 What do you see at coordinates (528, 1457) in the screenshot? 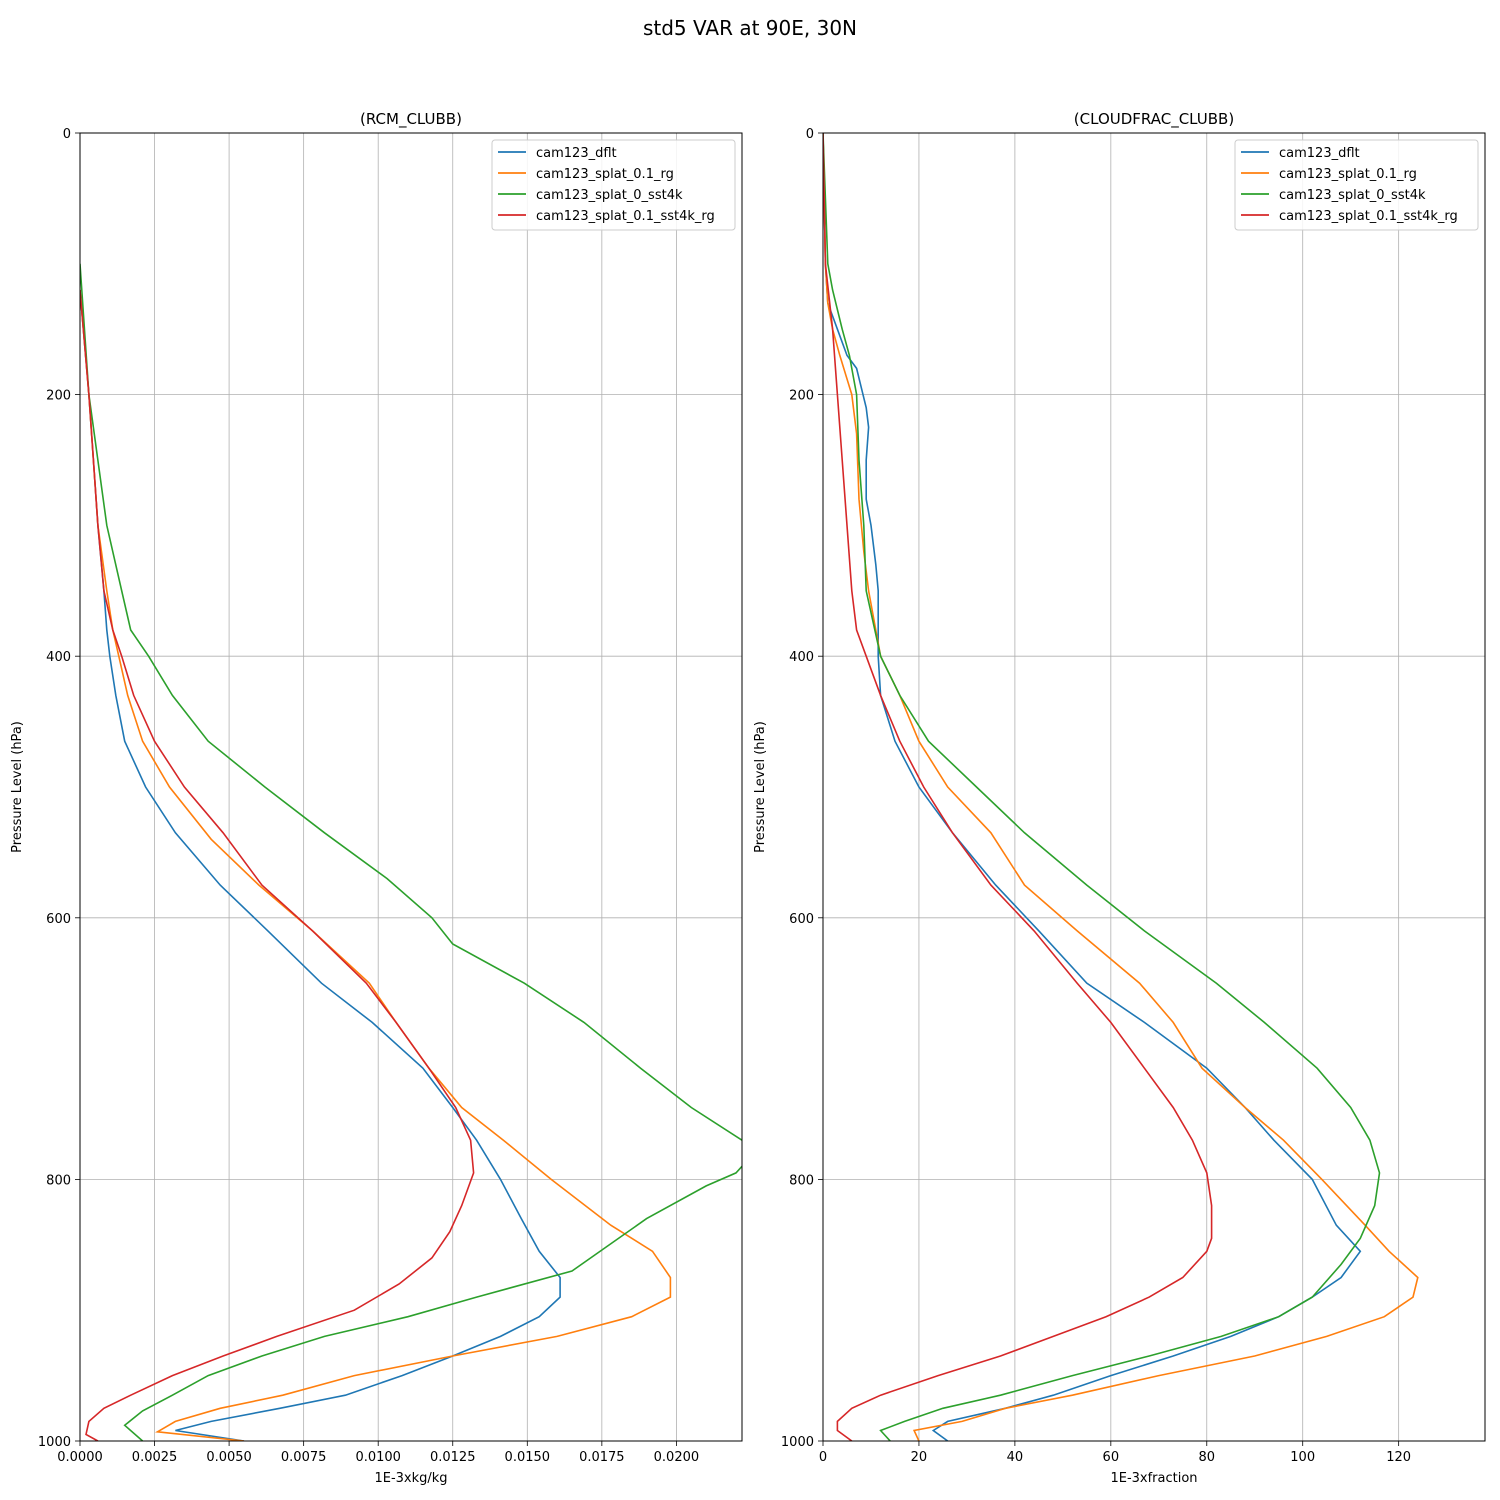
I see `x-tick-label: 0.0150` at bounding box center [528, 1457].